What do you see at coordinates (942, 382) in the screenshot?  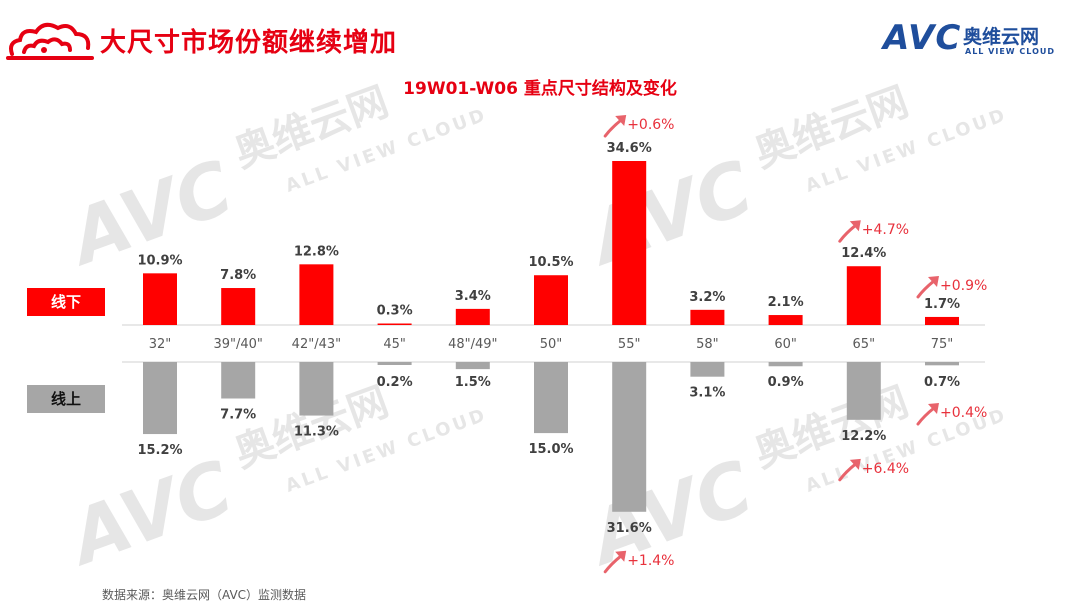 I see `data-label-online: 0.7%` at bounding box center [942, 382].